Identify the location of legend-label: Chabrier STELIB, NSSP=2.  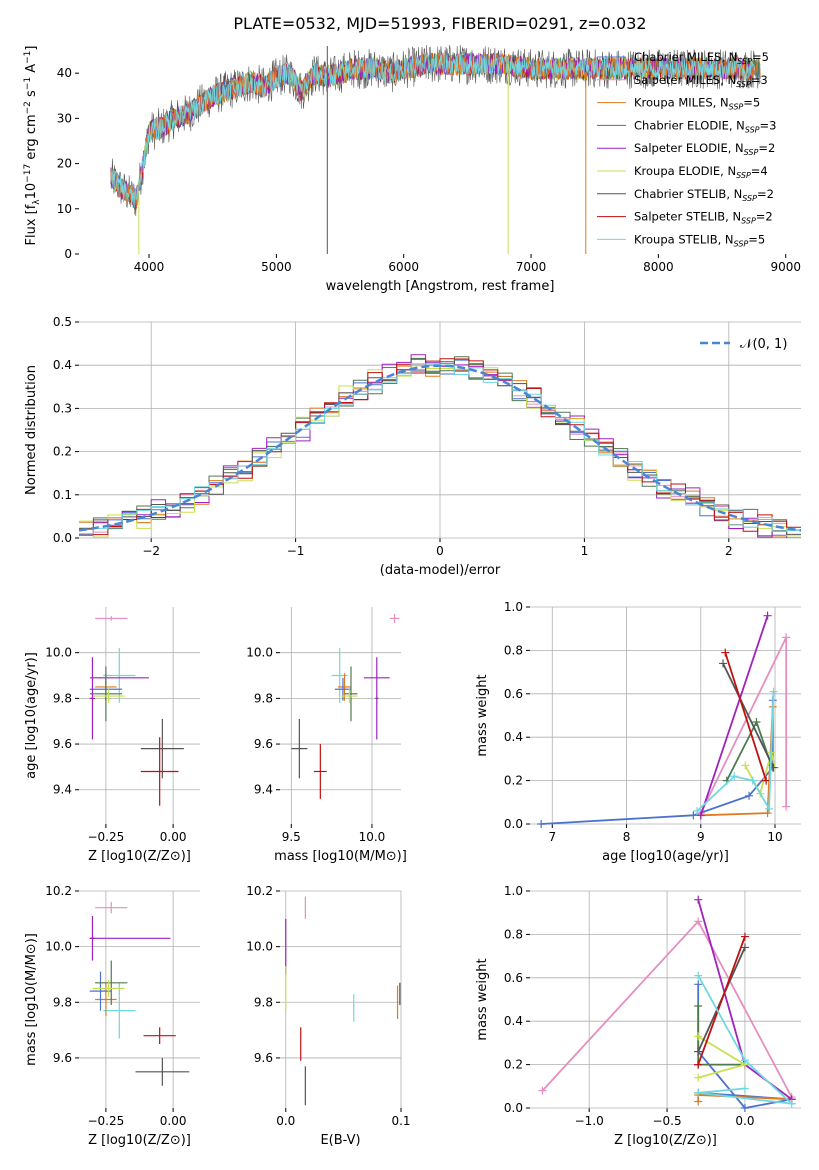
(704, 195).